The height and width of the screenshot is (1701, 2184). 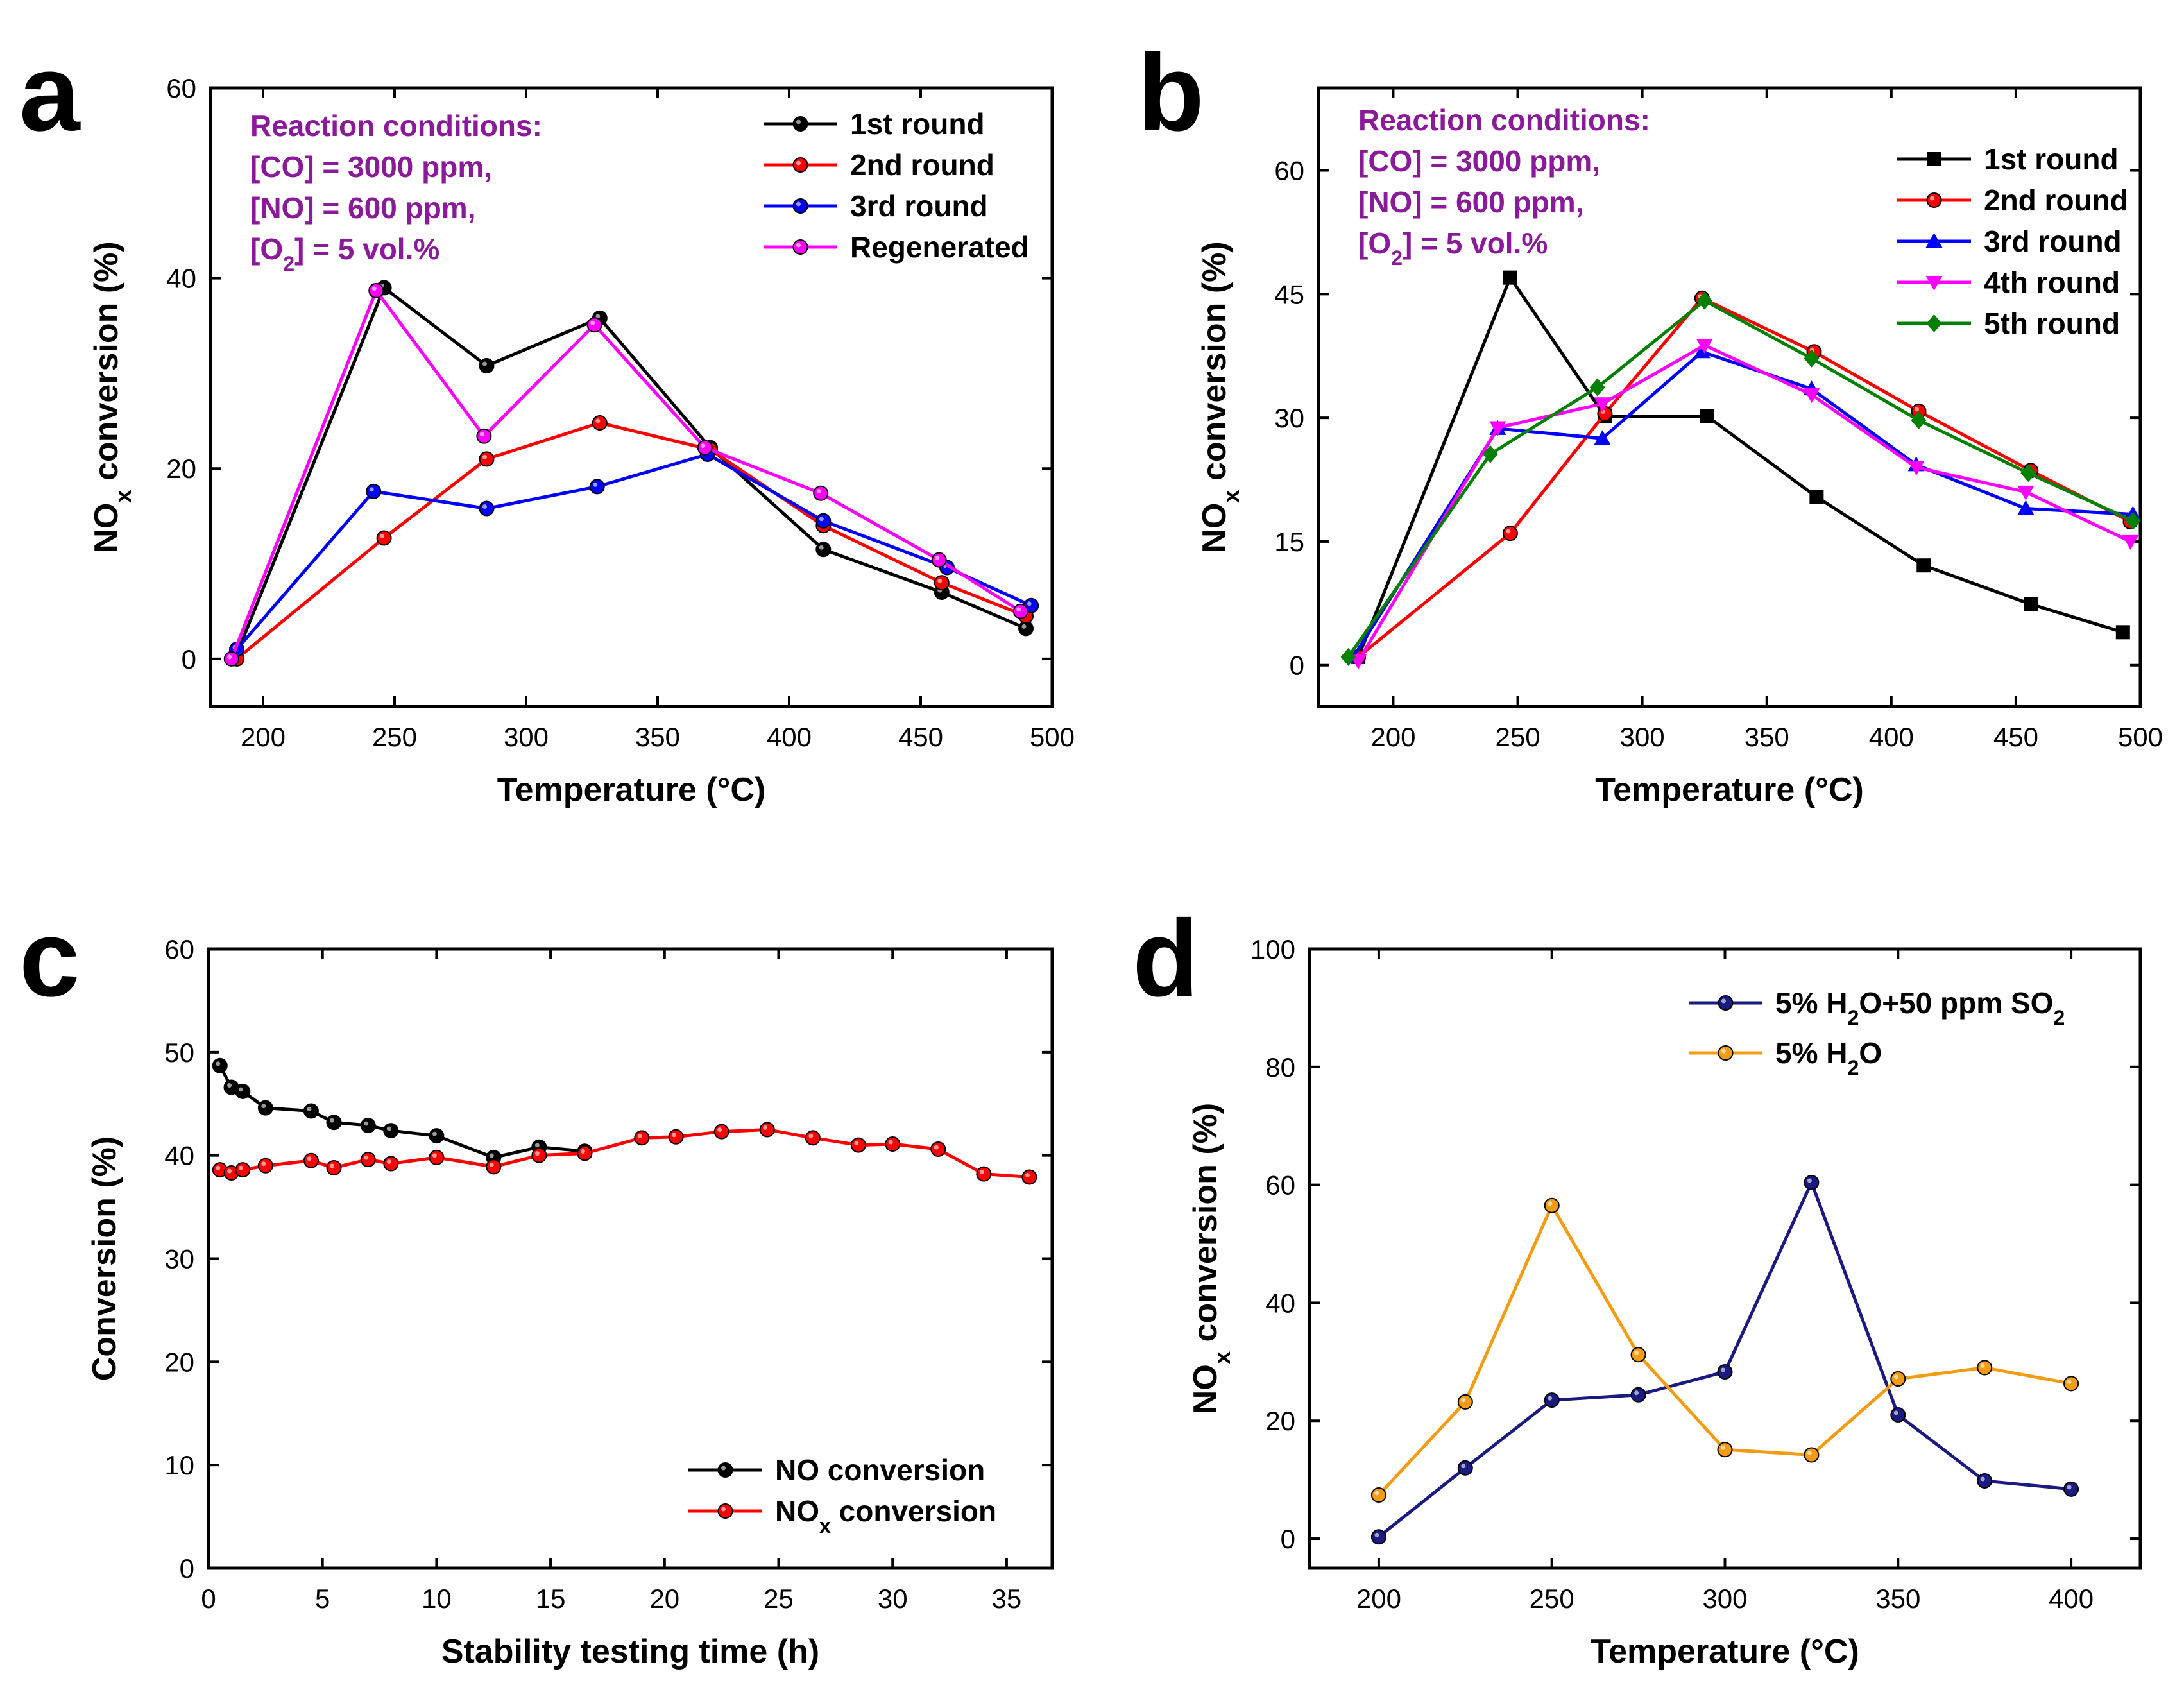 I want to click on x-tick-label: 450, so click(x=2015, y=737).